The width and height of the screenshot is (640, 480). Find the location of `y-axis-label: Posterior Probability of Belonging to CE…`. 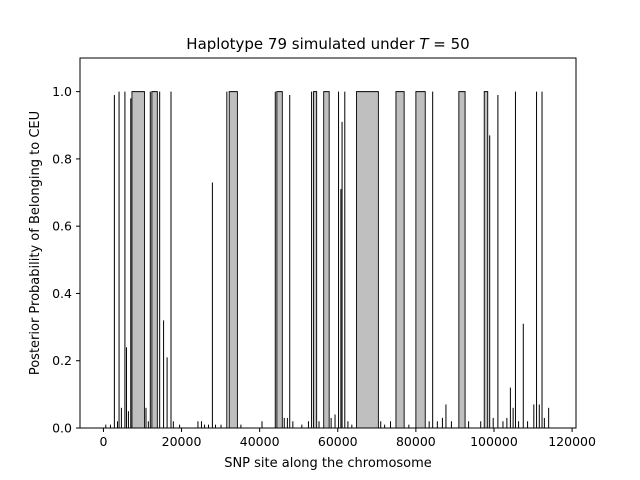

y-axis-label: Posterior Probability of Belonging to CE… is located at coordinates (35, 243).